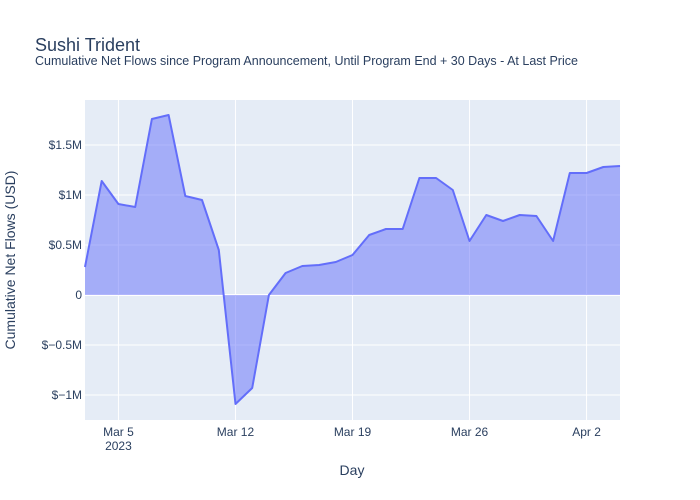  What do you see at coordinates (87, 45) in the screenshot?
I see `chart-title: Sushi Trident` at bounding box center [87, 45].